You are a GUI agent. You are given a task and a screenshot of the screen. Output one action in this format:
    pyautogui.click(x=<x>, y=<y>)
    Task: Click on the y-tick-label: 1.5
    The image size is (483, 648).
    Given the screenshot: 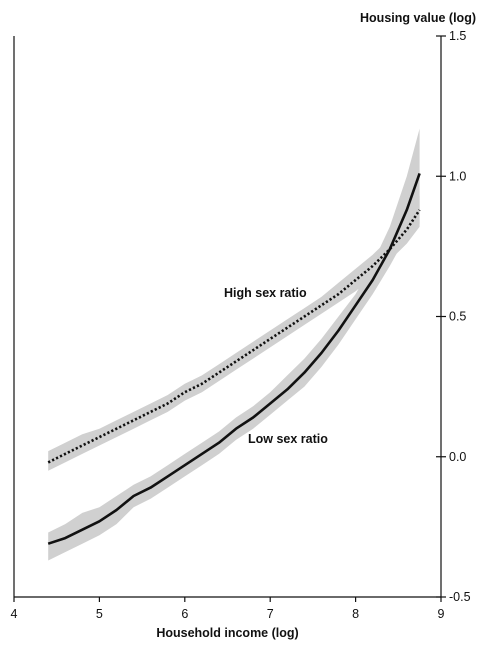 What is the action you would take?
    pyautogui.click(x=457, y=36)
    